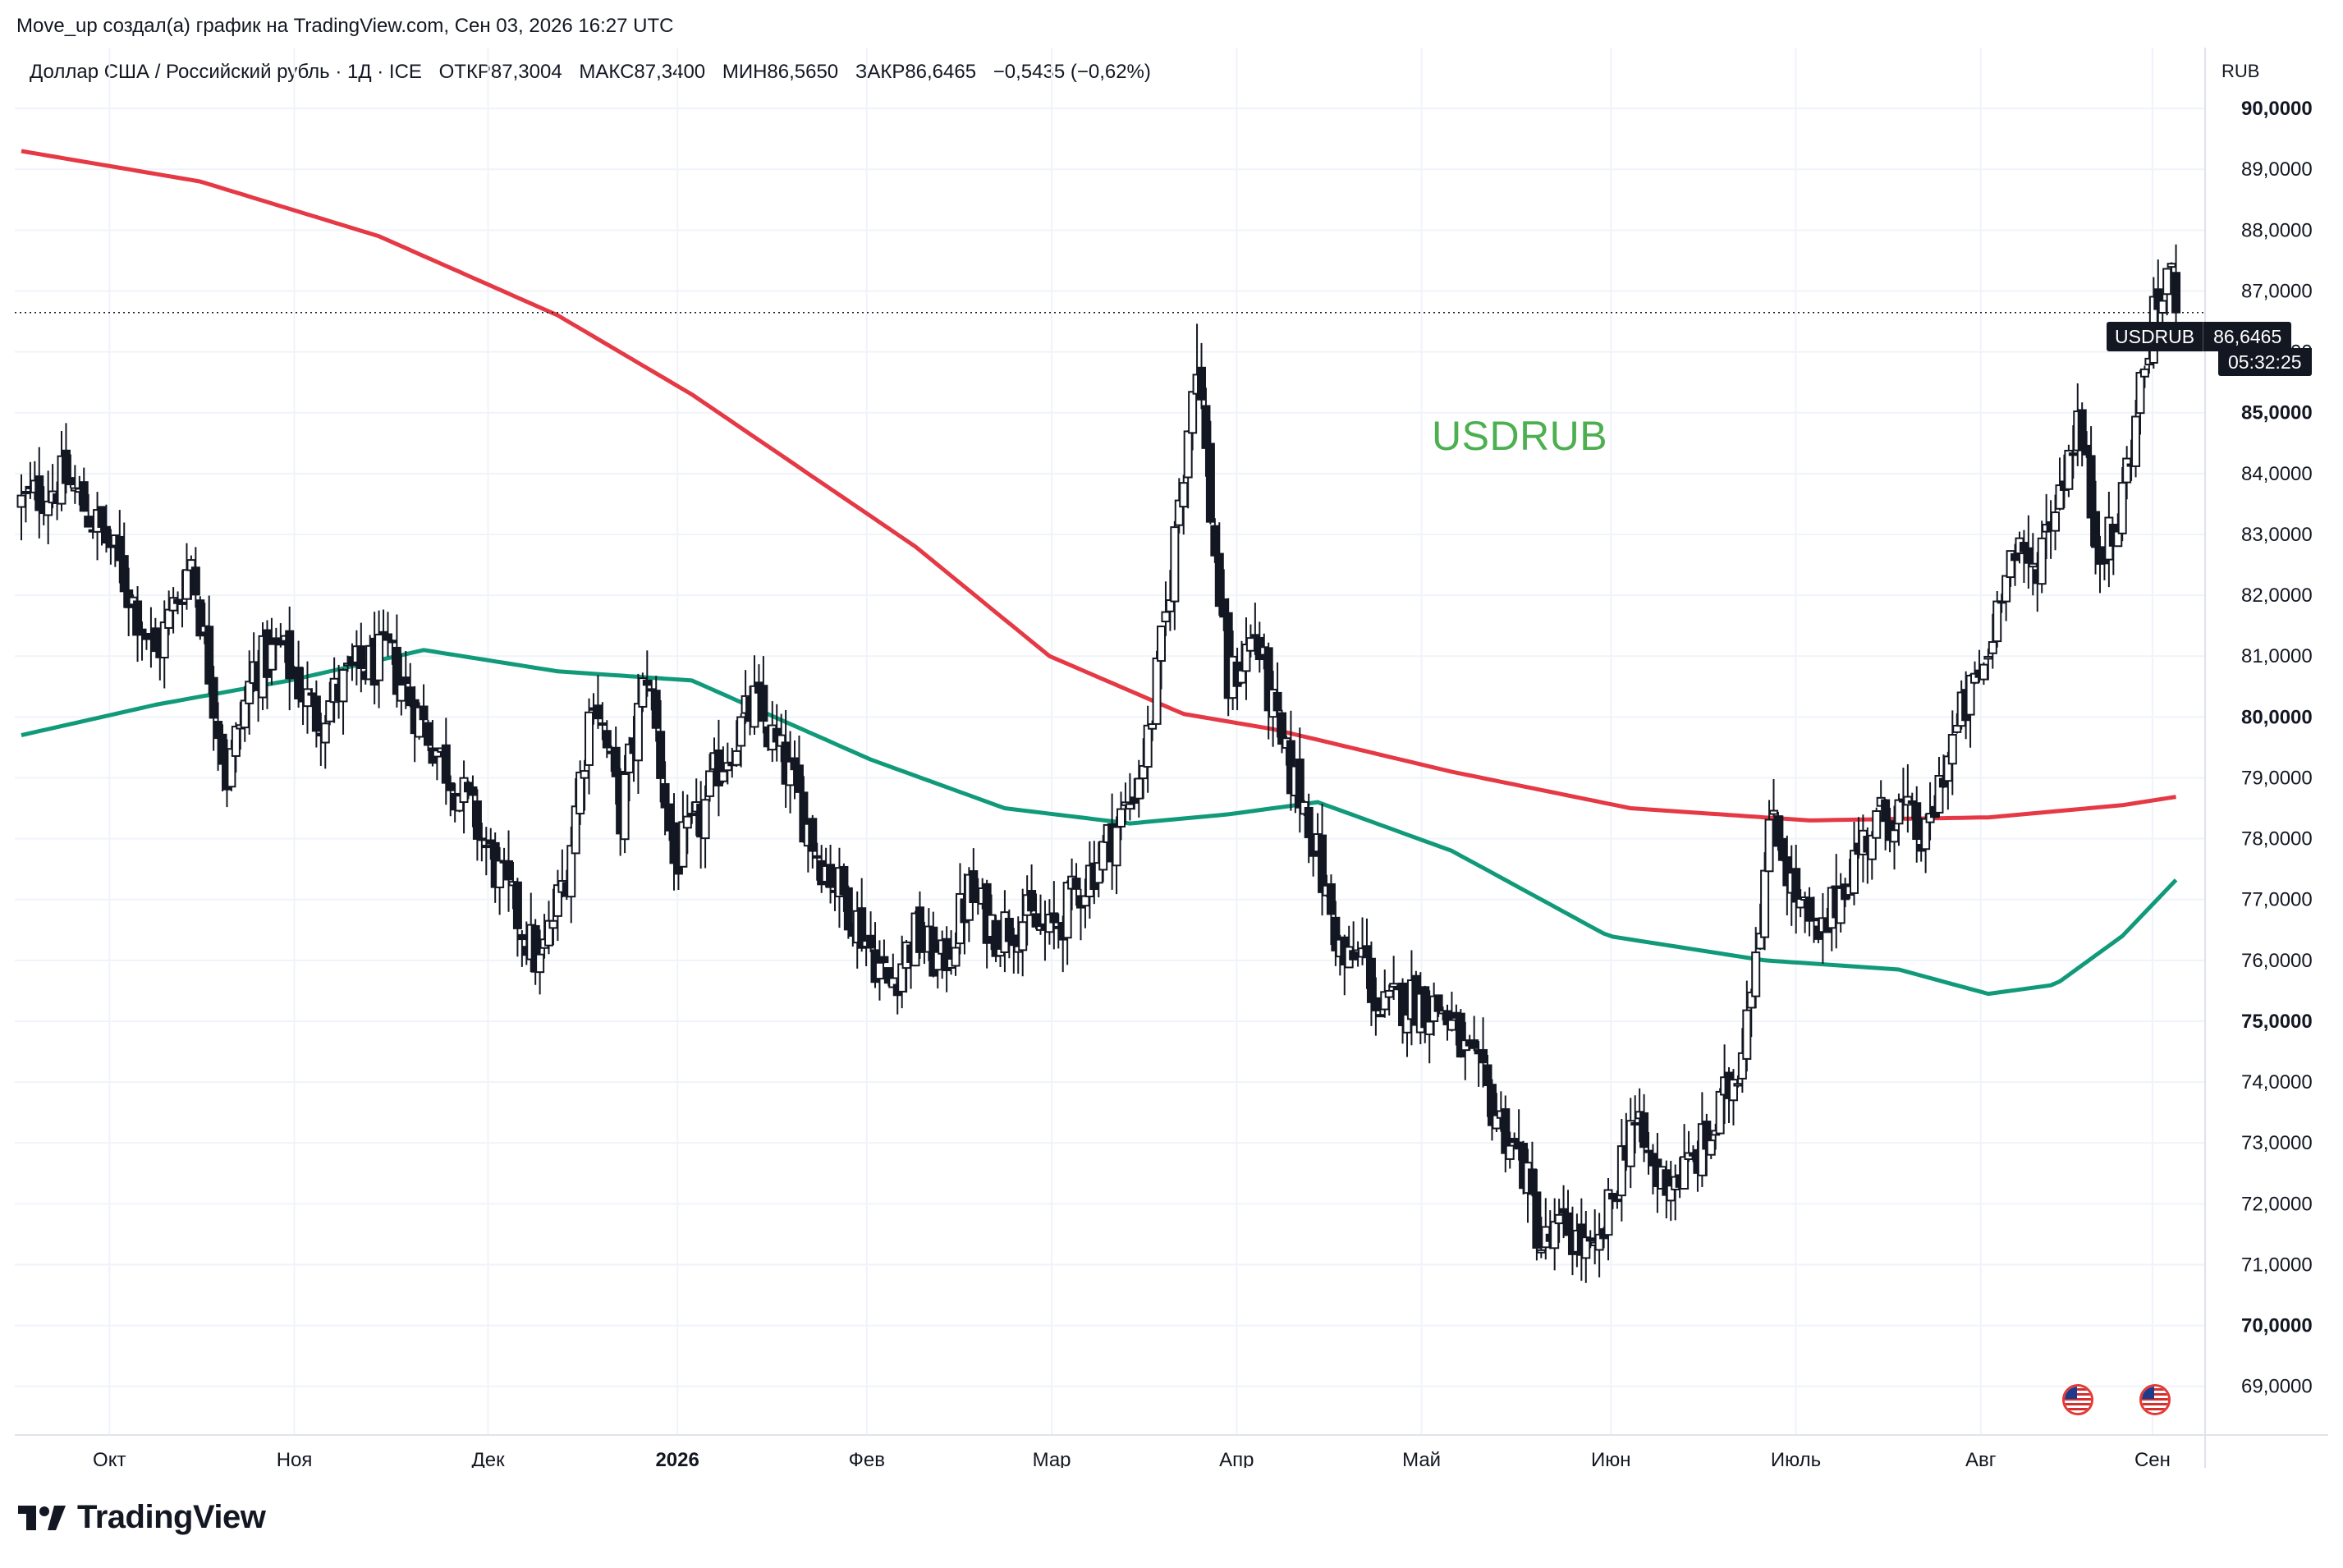  What do you see at coordinates (2277, 656) in the screenshot?
I see `y-tick-label: 81,0000` at bounding box center [2277, 656].